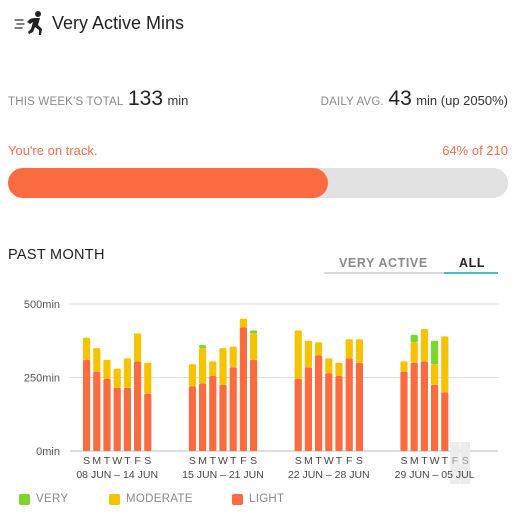  Describe the element at coordinates (384, 273) in the screenshot. I see `tab-very-active-underline` at that location.